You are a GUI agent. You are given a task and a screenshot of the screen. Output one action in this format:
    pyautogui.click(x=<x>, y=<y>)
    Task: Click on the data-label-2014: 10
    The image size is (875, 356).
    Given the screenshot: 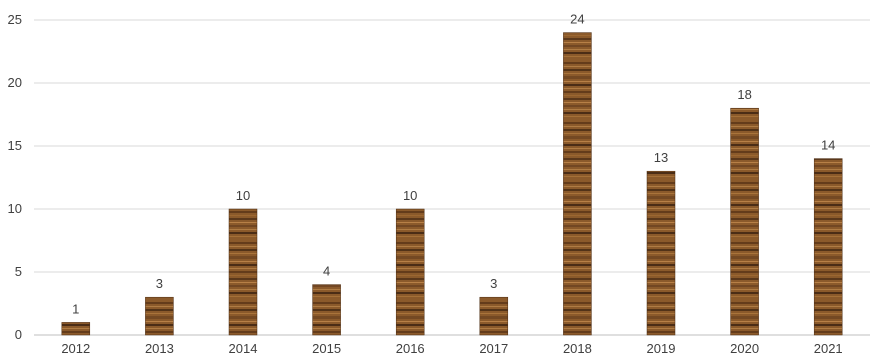 What is the action you would take?
    pyautogui.click(x=243, y=195)
    